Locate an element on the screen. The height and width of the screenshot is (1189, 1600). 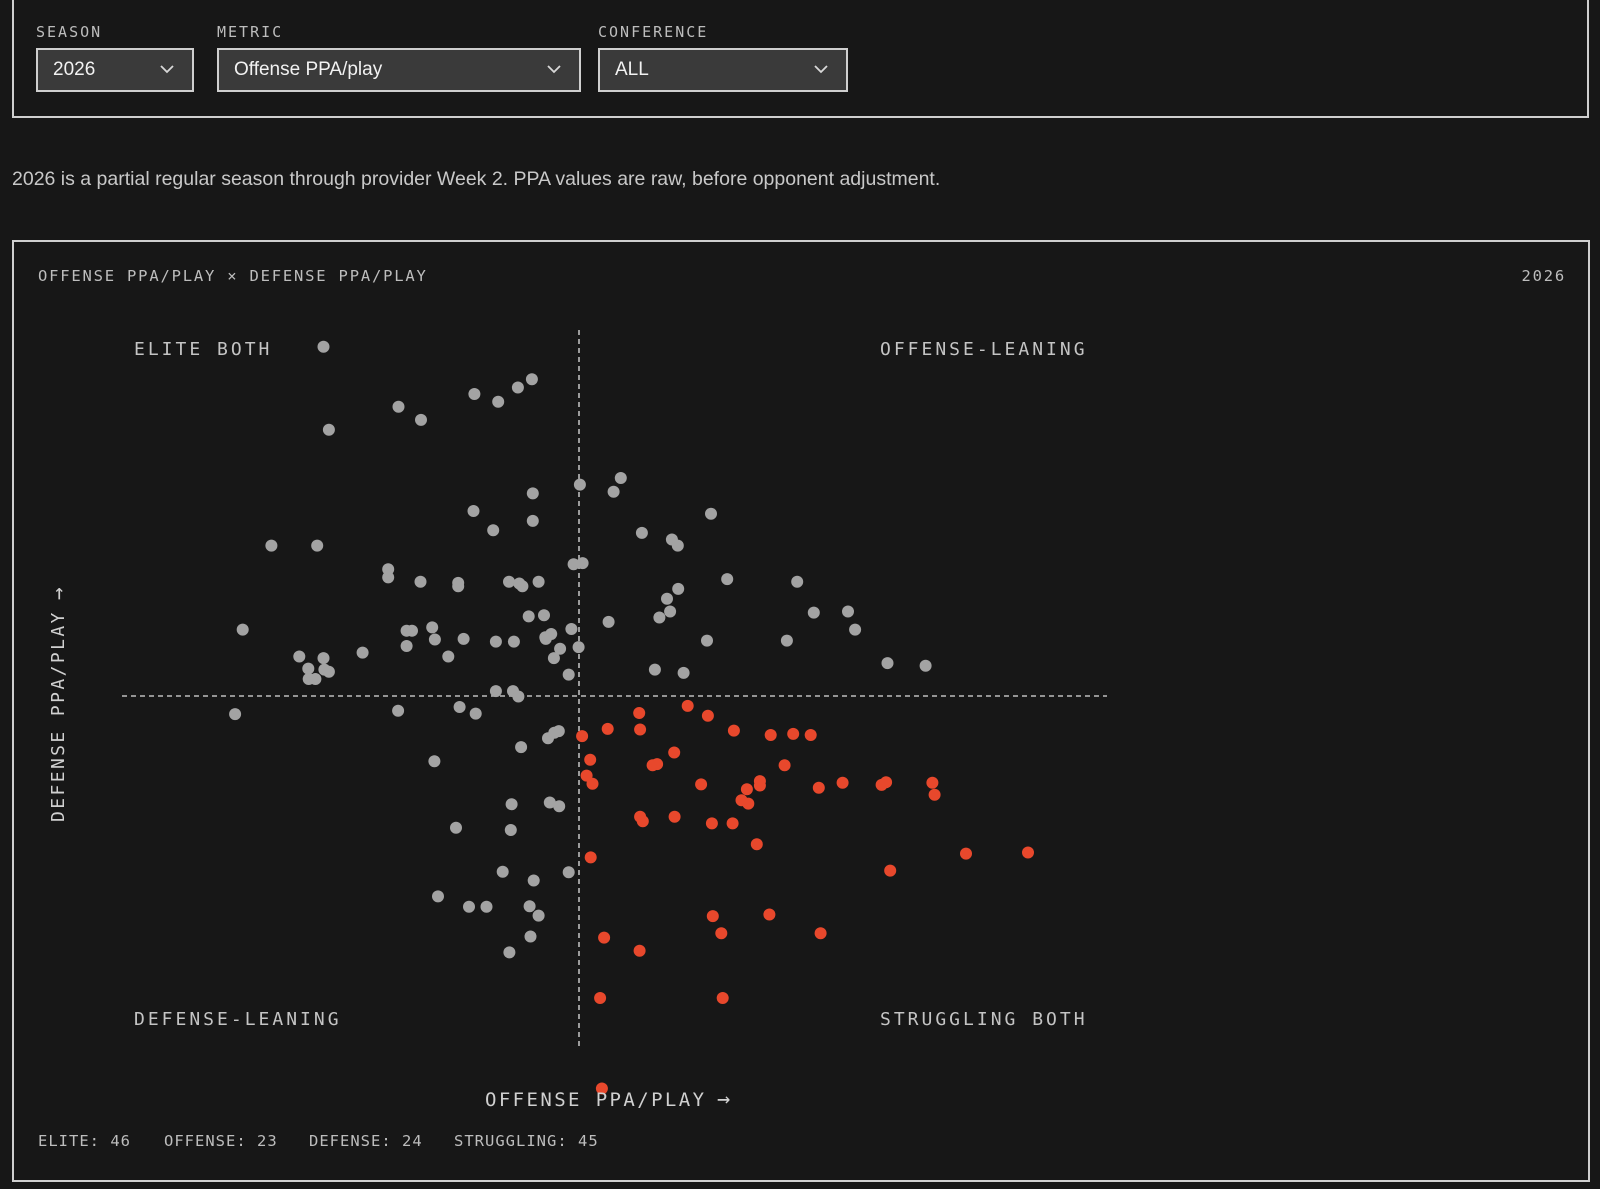
metric-select: Offense PPA/play is located at coordinates (399, 70).